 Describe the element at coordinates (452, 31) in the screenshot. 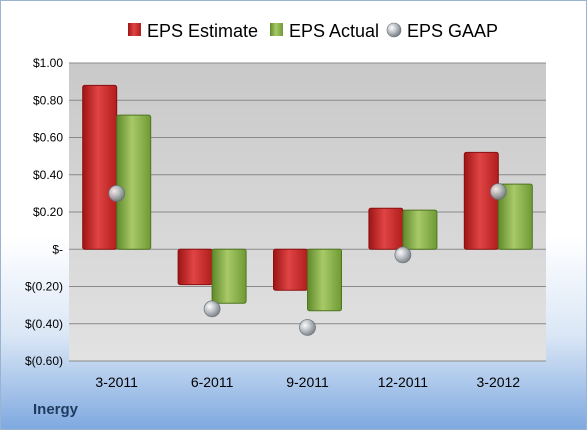

I see `legend-entry: EPS GAAP` at that location.